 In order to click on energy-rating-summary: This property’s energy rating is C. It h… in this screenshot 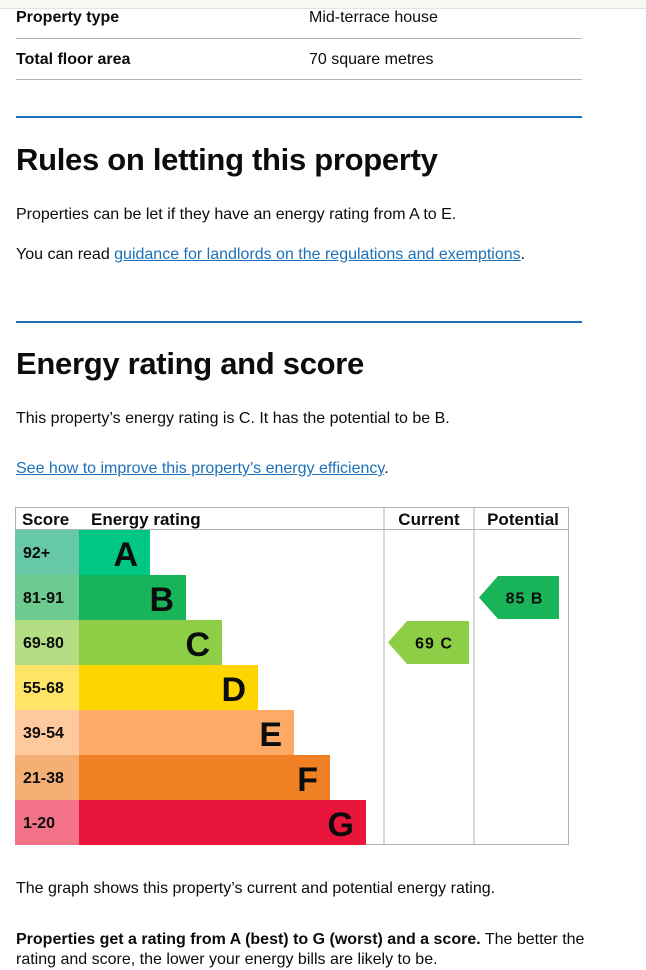, I will do `click(233, 418)`.